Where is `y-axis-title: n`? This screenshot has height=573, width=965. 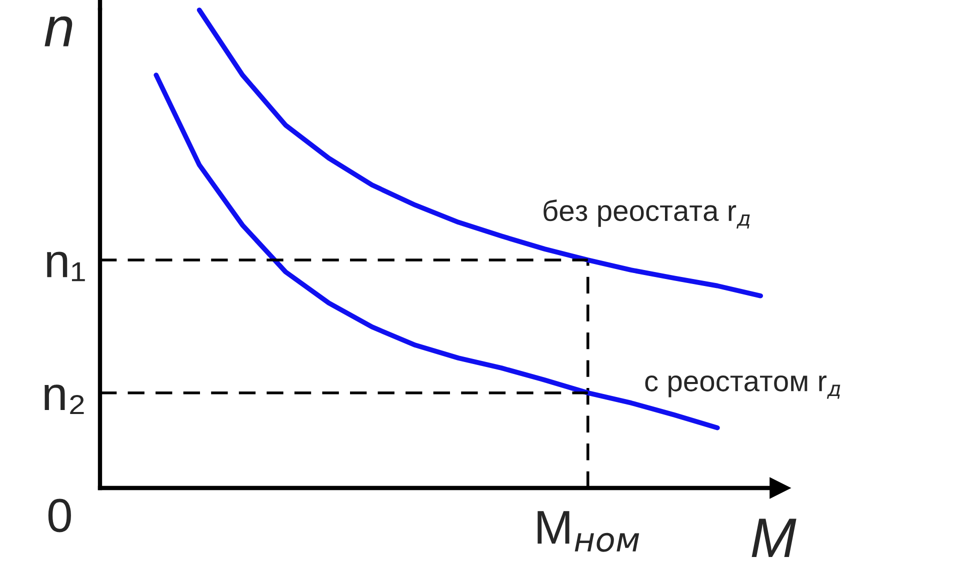
y-axis-title: n is located at coordinates (58, 31).